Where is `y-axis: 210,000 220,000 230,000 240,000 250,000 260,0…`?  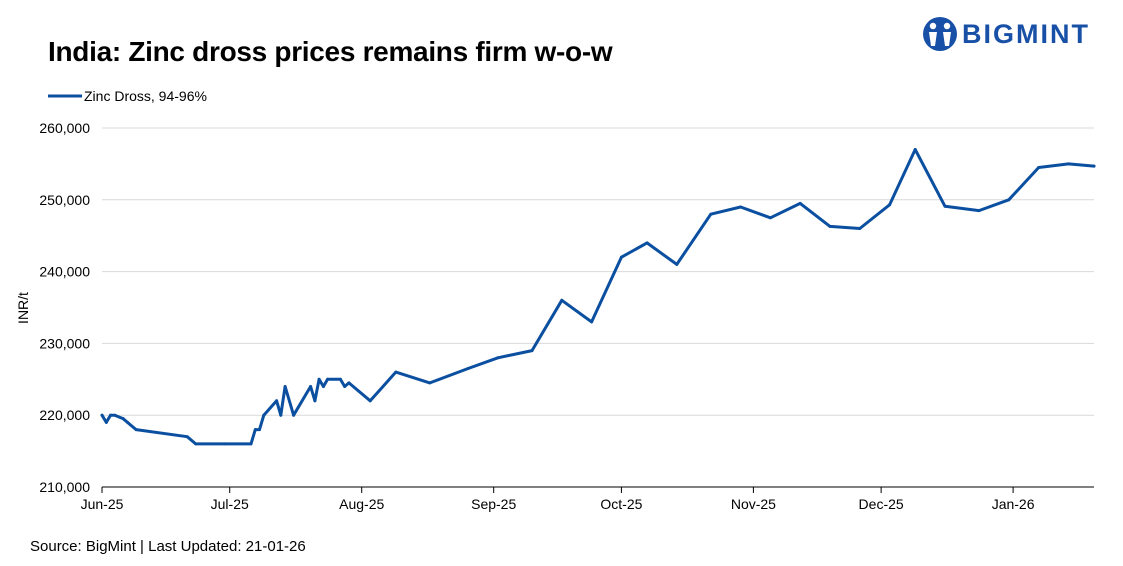
y-axis: 210,000 220,000 230,000 240,000 250,000 260,0… is located at coordinates (64, 307).